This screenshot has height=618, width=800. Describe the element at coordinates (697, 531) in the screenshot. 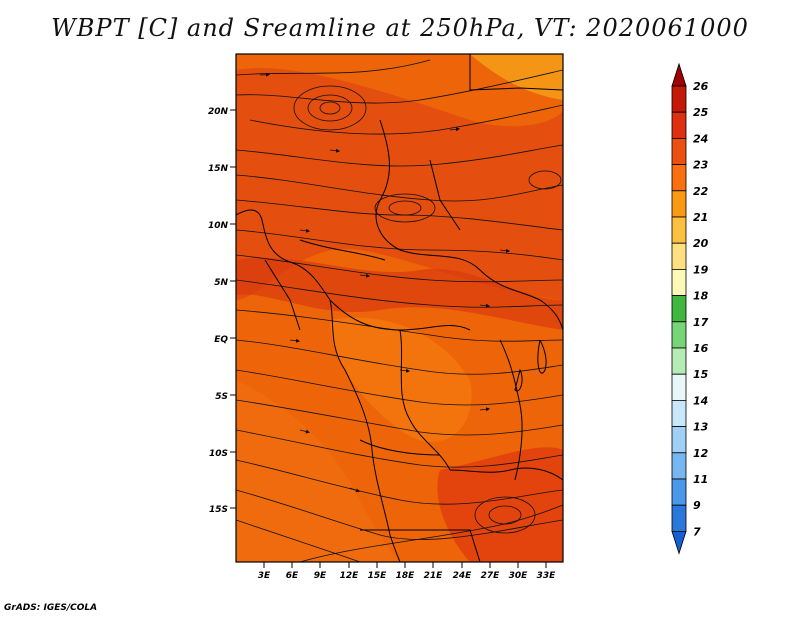

I see `colorbar-label: 7` at that location.